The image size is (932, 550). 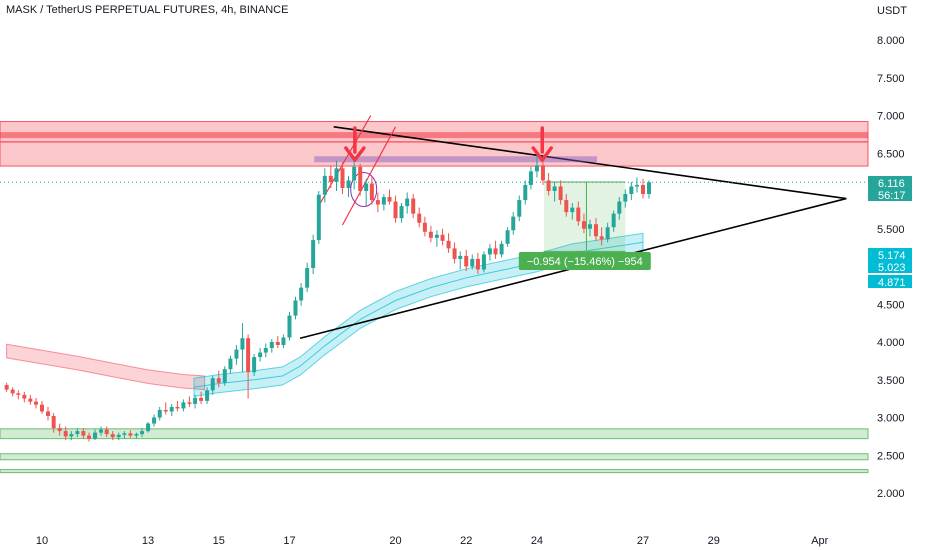 I want to click on descending-trendline, so click(x=590, y=163).